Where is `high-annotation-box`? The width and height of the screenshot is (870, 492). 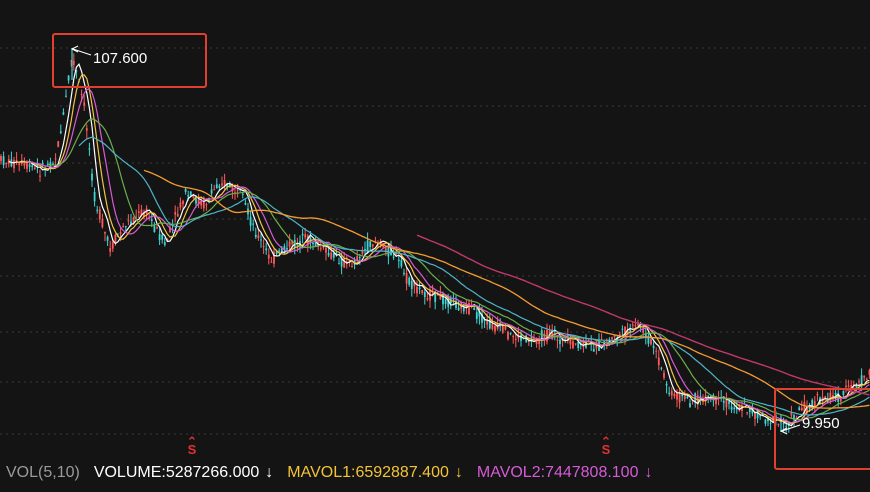
high-annotation-box is located at coordinates (129, 60).